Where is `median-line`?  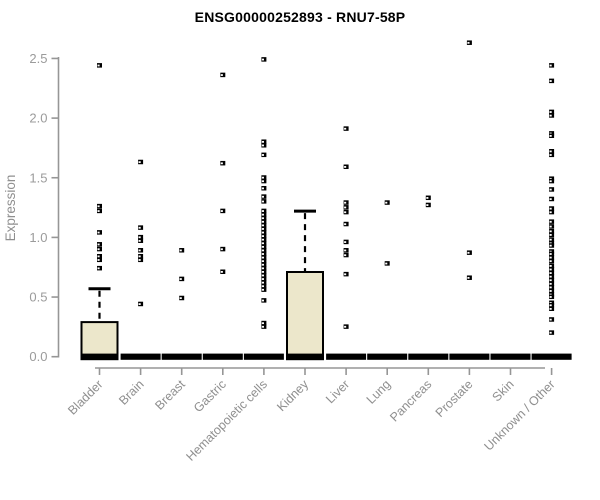
median-line is located at coordinates (99, 356).